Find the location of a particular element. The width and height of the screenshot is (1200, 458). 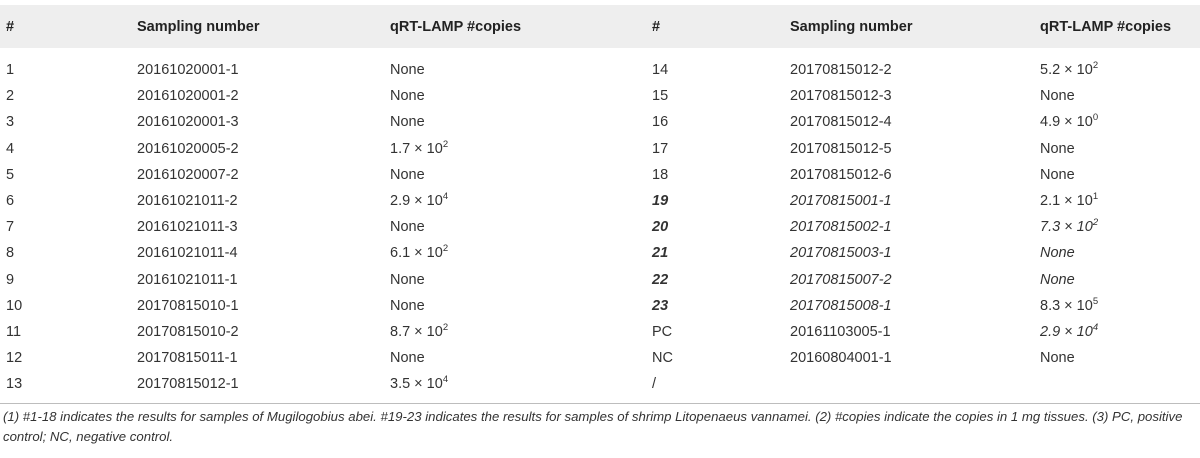

cell-sample-right: 20170815012-3 is located at coordinates (841, 96).